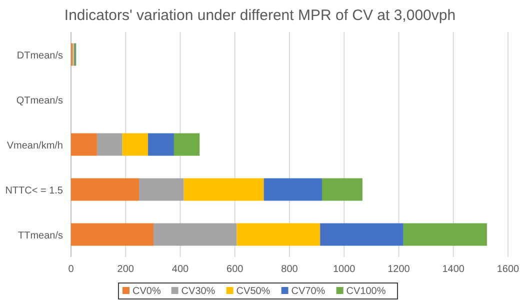  What do you see at coordinates (308, 291) in the screenshot?
I see `legend-label: CV70%` at bounding box center [308, 291].